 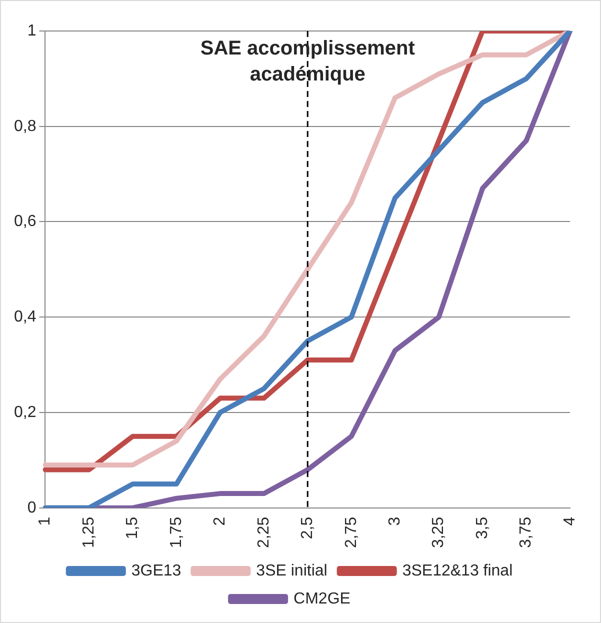 What do you see at coordinates (307, 528) in the screenshot?
I see `x-tick-label: 2,5` at bounding box center [307, 528].